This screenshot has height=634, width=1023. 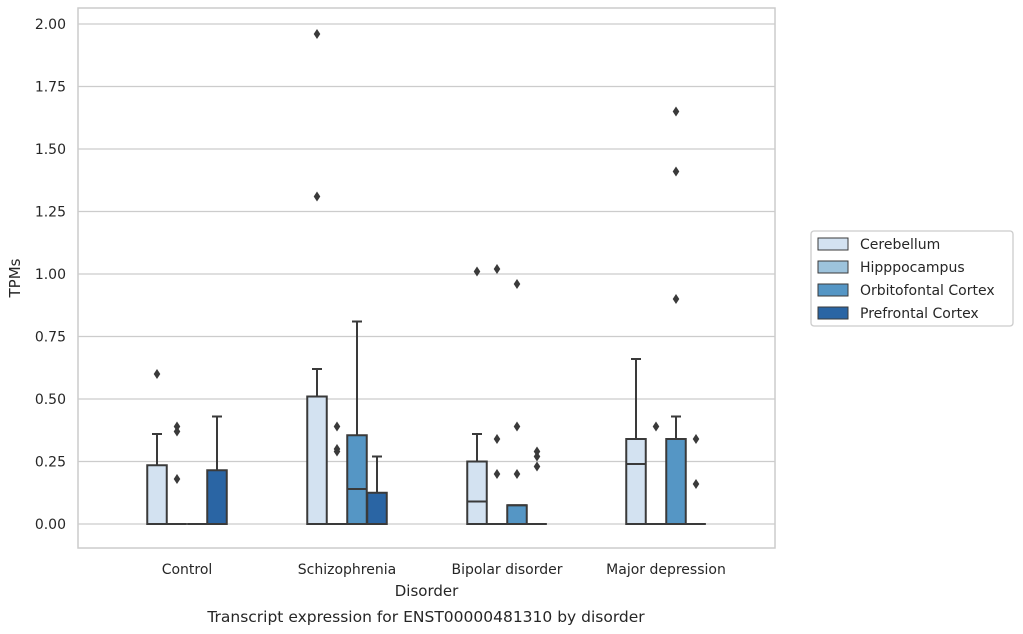 I want to click on legend-label: Orbitofontal Cortex, so click(x=927, y=291).